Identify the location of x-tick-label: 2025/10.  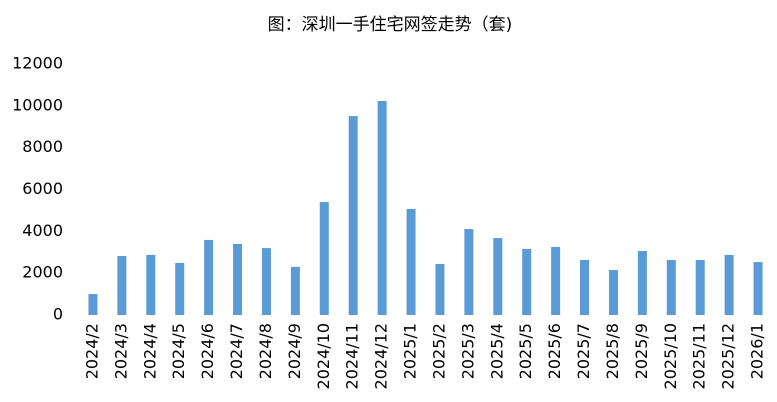
(670, 356).